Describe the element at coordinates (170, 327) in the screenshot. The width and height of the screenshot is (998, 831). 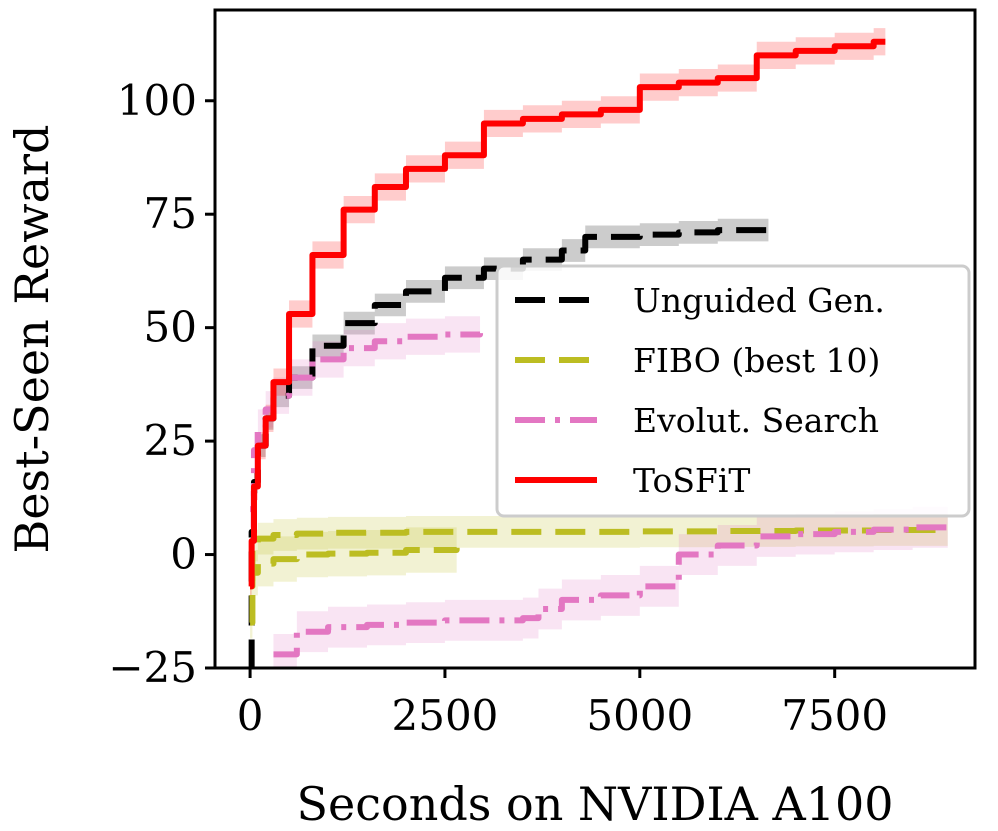
I see `y-tick-label: 50` at that location.